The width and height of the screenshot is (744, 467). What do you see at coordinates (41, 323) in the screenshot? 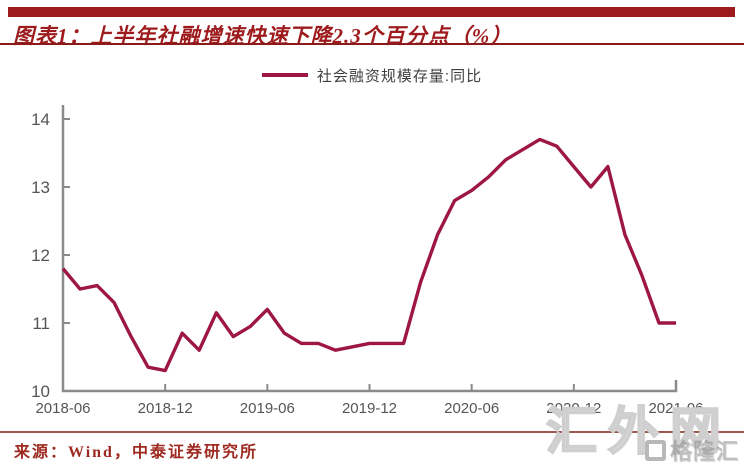
I see `y-tick-label: 11` at bounding box center [41, 323].